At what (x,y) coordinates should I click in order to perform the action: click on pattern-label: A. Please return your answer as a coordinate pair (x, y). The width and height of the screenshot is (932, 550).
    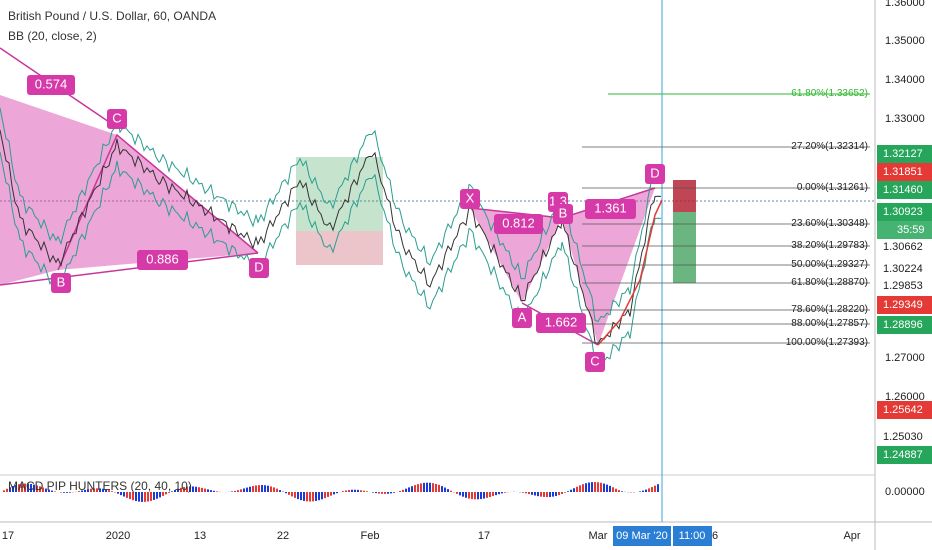
    Looking at the image, I should click on (522, 316).